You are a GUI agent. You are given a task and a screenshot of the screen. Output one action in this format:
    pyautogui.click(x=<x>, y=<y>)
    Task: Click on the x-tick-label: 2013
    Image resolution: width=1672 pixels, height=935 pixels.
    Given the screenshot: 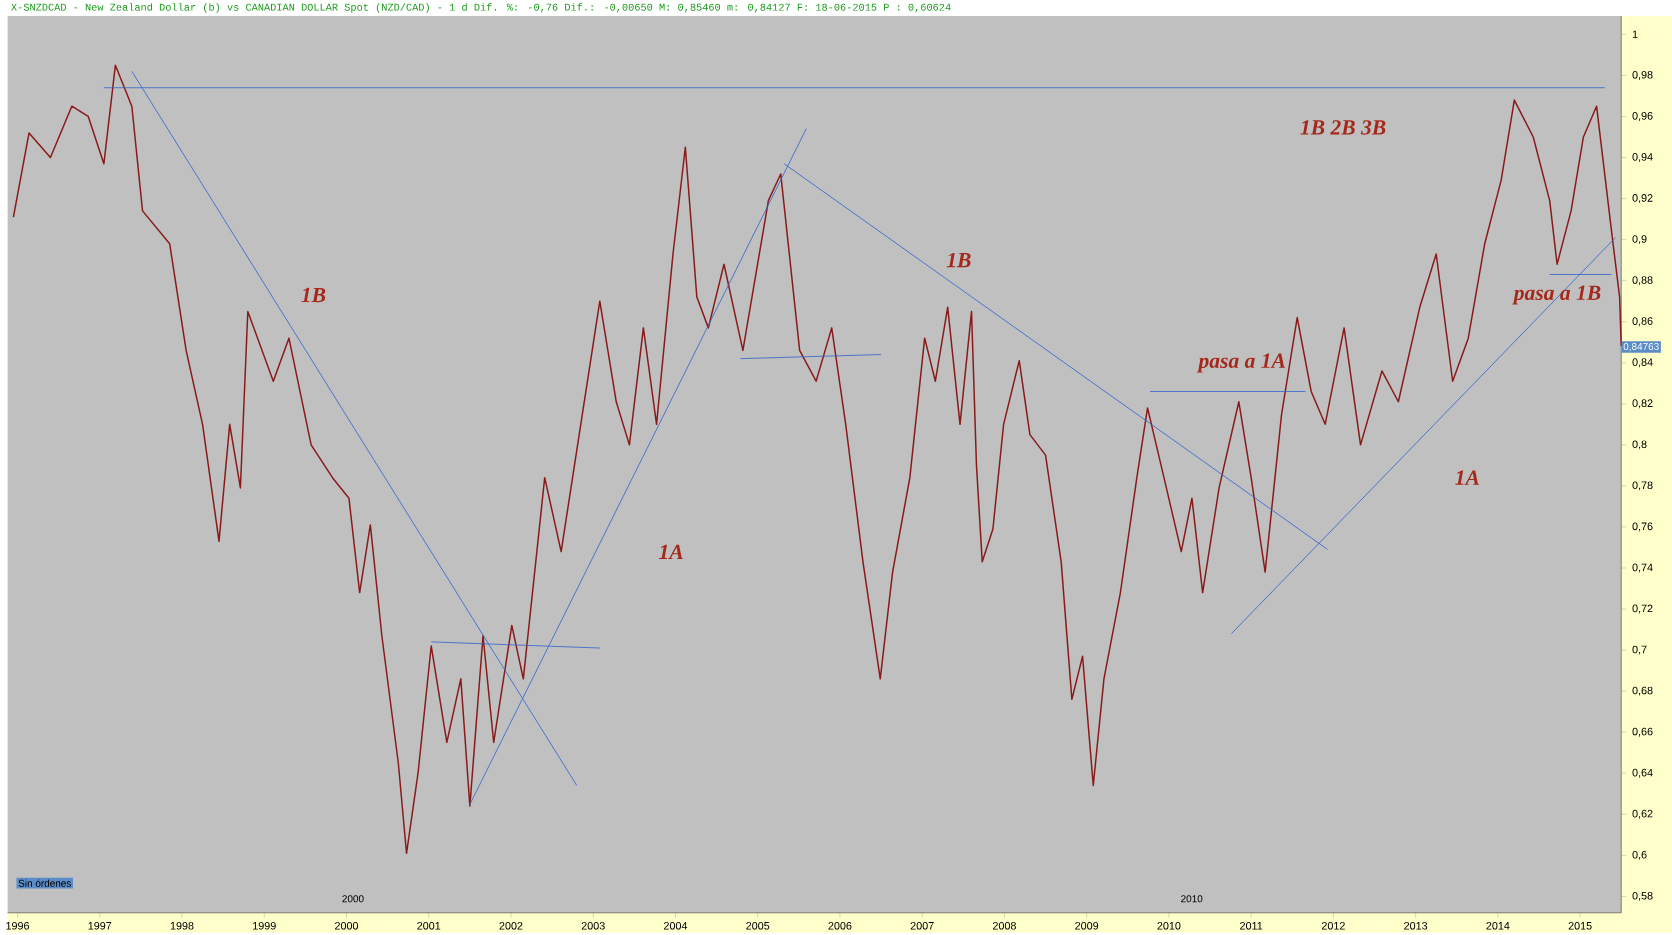 What is the action you would take?
    pyautogui.click(x=1416, y=925)
    